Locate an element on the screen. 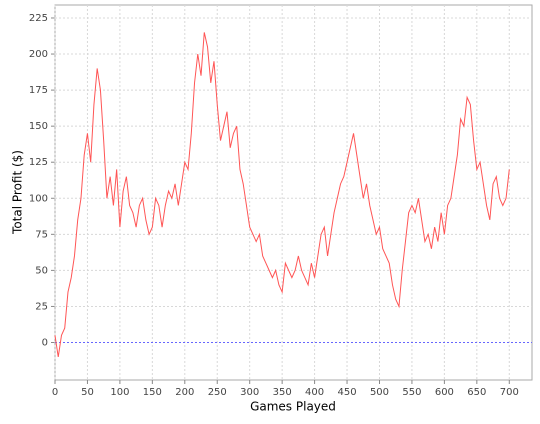  x-axis-title: Games Played is located at coordinates (293, 407).